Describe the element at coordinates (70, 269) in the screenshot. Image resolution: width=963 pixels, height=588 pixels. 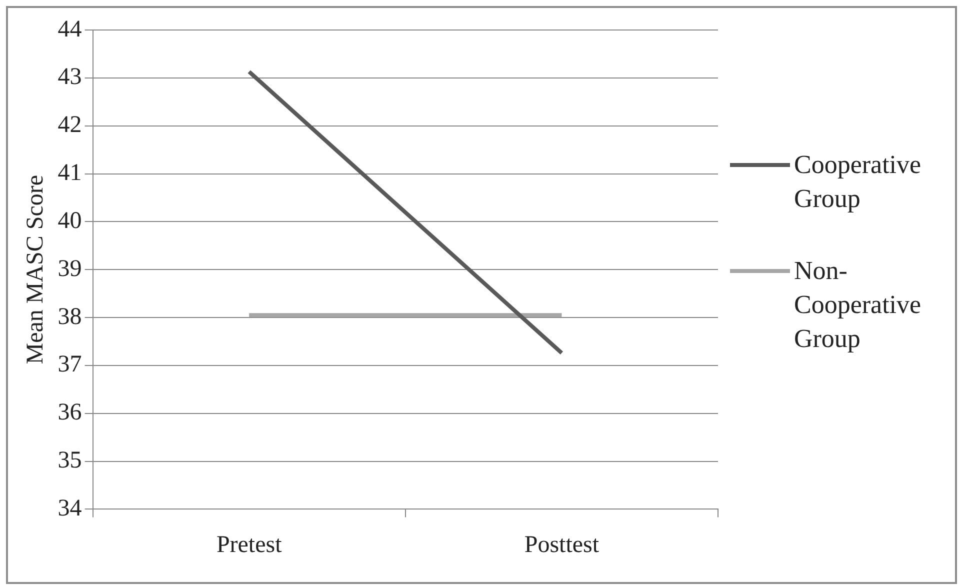
I see `y-tick-label: 39` at that location.